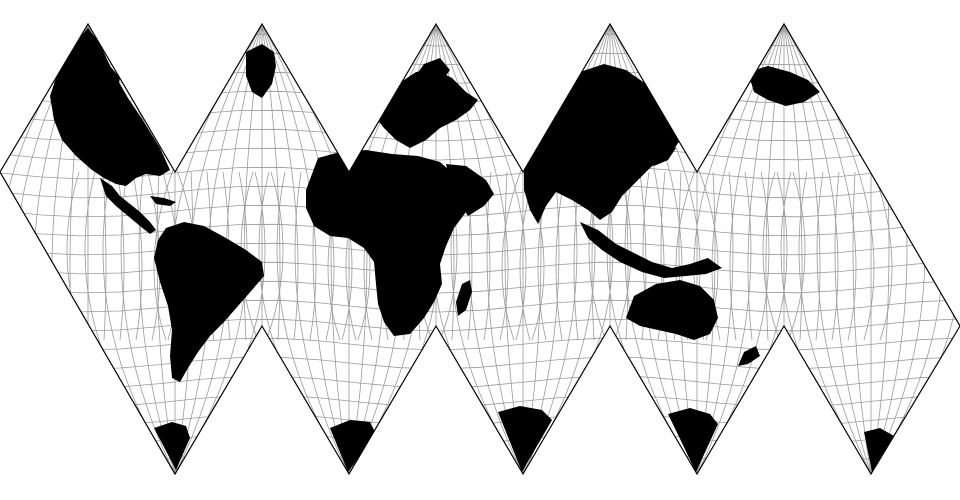 The height and width of the screenshot is (500, 960). Describe the element at coordinates (470, 190) in the screenshot. I see `landmass-arabia` at that location.